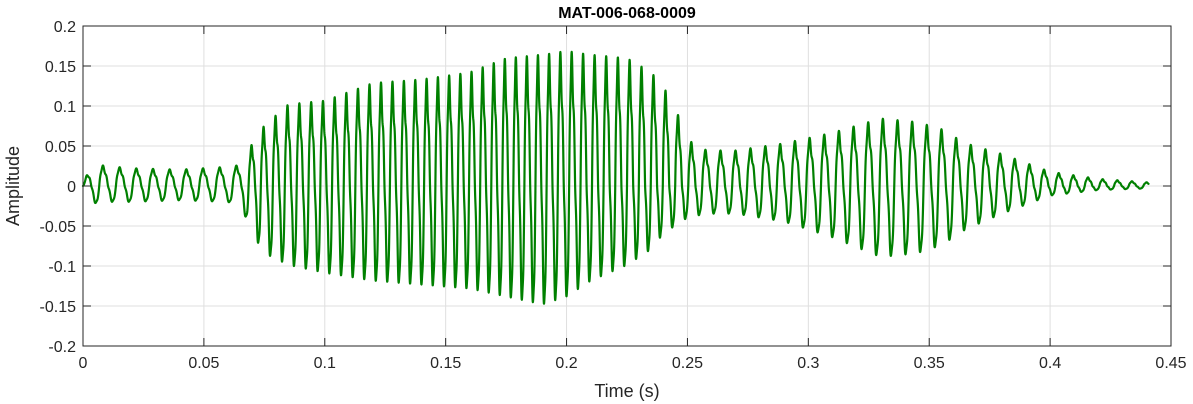  Describe the element at coordinates (60, 147) in the screenshot. I see `y-tick-label: 0.05` at that location.